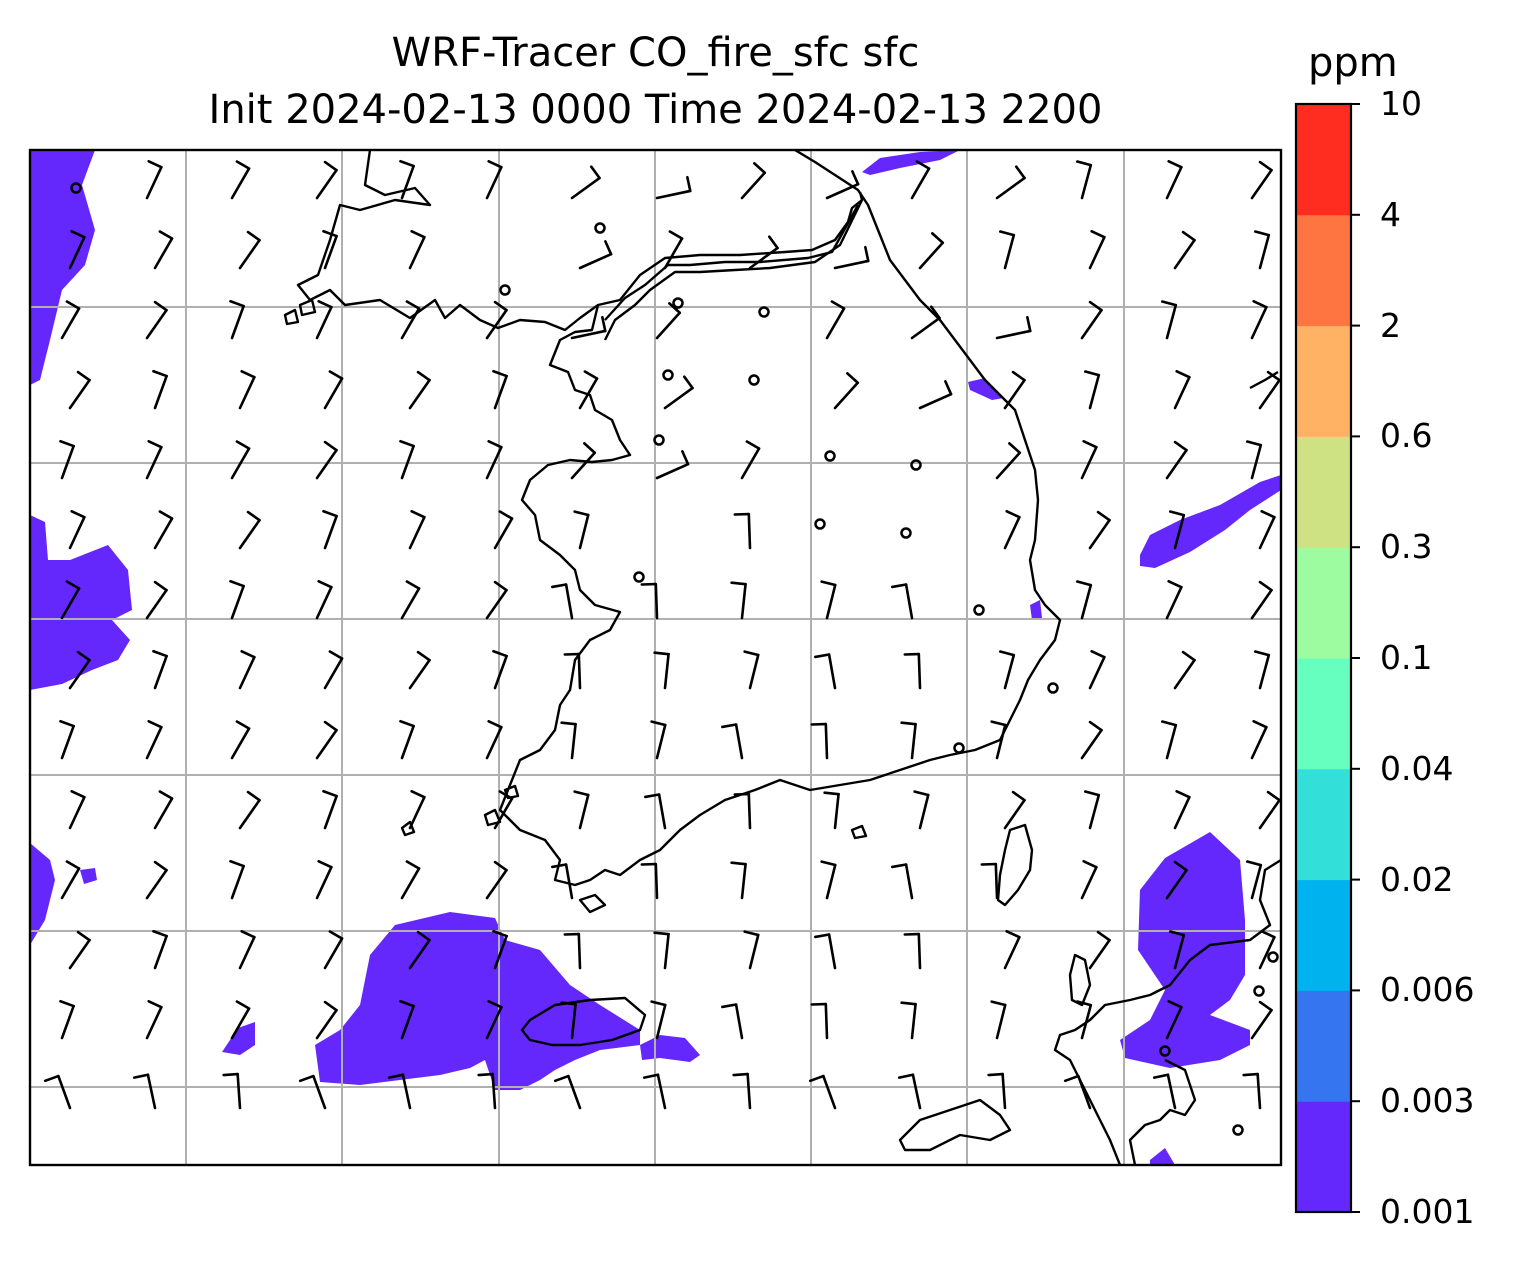 This screenshot has width=1528, height=1267. I want to click on colorbar-tick-label: 0.001, so click(1427, 1211).